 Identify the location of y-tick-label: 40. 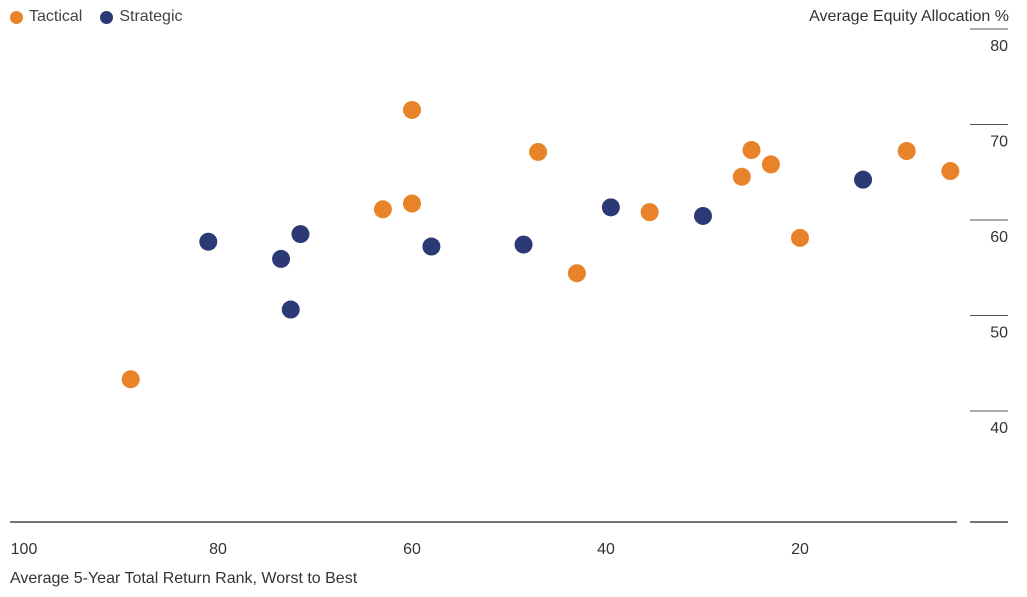
(999, 428).